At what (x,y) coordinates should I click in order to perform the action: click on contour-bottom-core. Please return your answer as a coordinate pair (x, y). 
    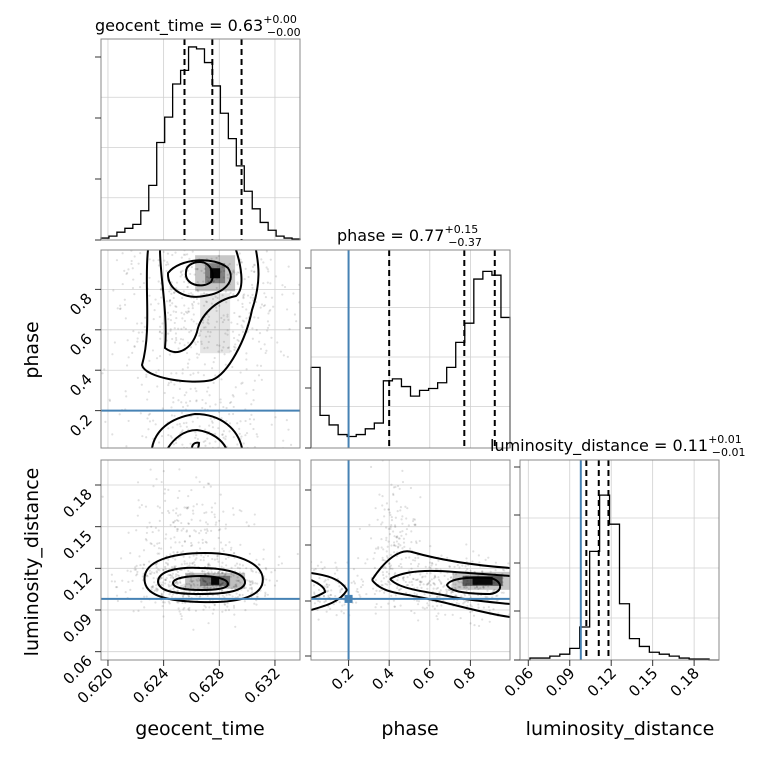
    Looking at the image, I should click on (196, 444).